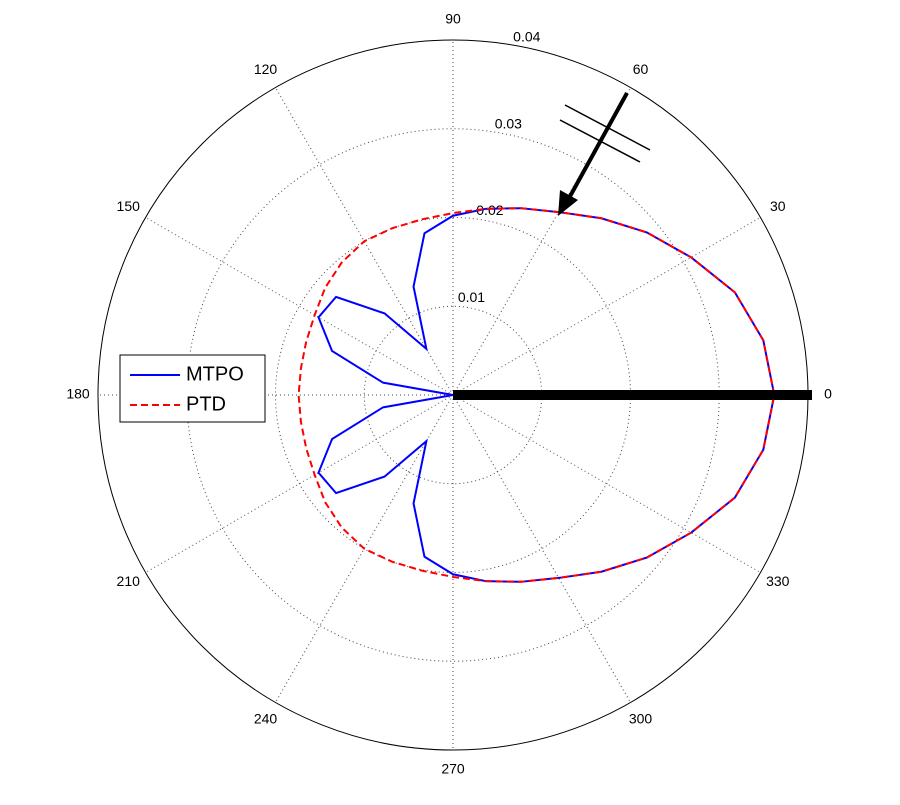 This screenshot has width=900, height=805. Describe the element at coordinates (78, 394) in the screenshot. I see `theta-tick-label: 180` at that location.